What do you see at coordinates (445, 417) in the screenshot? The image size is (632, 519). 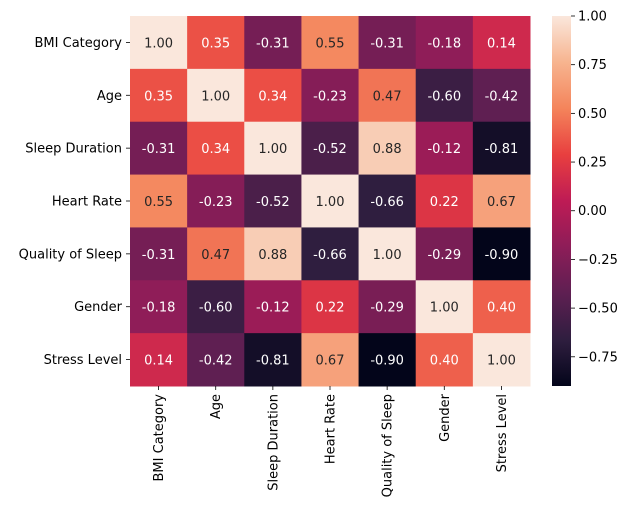 I see `x-tick-label: Gender` at bounding box center [445, 417].